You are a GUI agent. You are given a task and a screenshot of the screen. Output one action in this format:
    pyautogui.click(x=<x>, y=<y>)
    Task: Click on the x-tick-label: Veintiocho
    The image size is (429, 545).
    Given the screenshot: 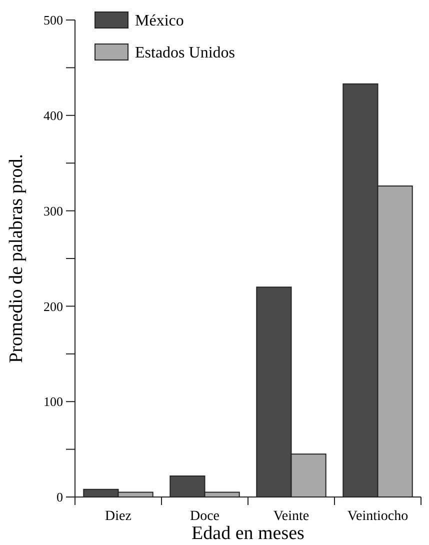 What is the action you would take?
    pyautogui.click(x=377, y=516)
    